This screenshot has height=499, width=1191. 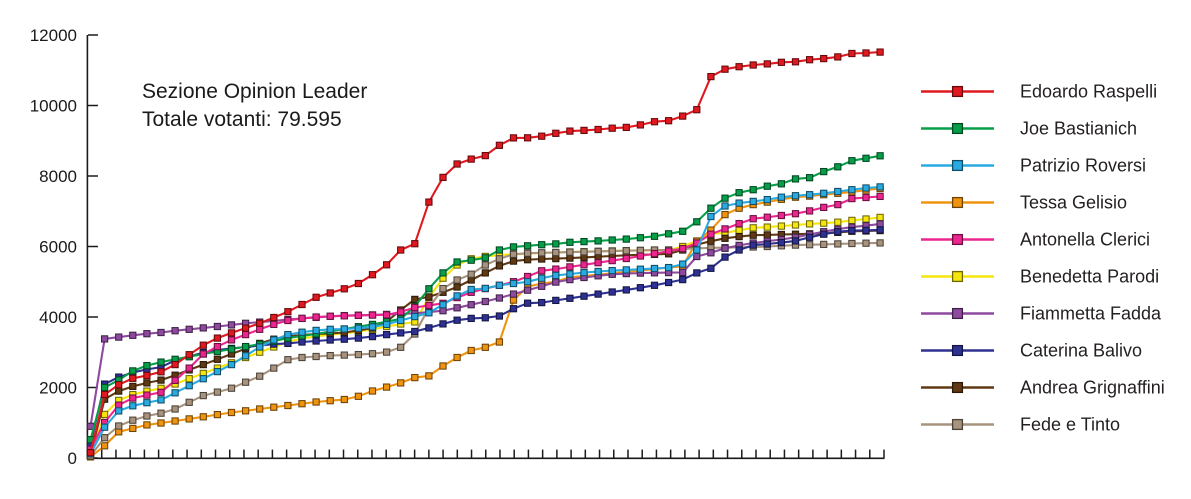 What do you see at coordinates (1078, 129) in the screenshot?
I see `svg-text: Joe Bastianich` at bounding box center [1078, 129].